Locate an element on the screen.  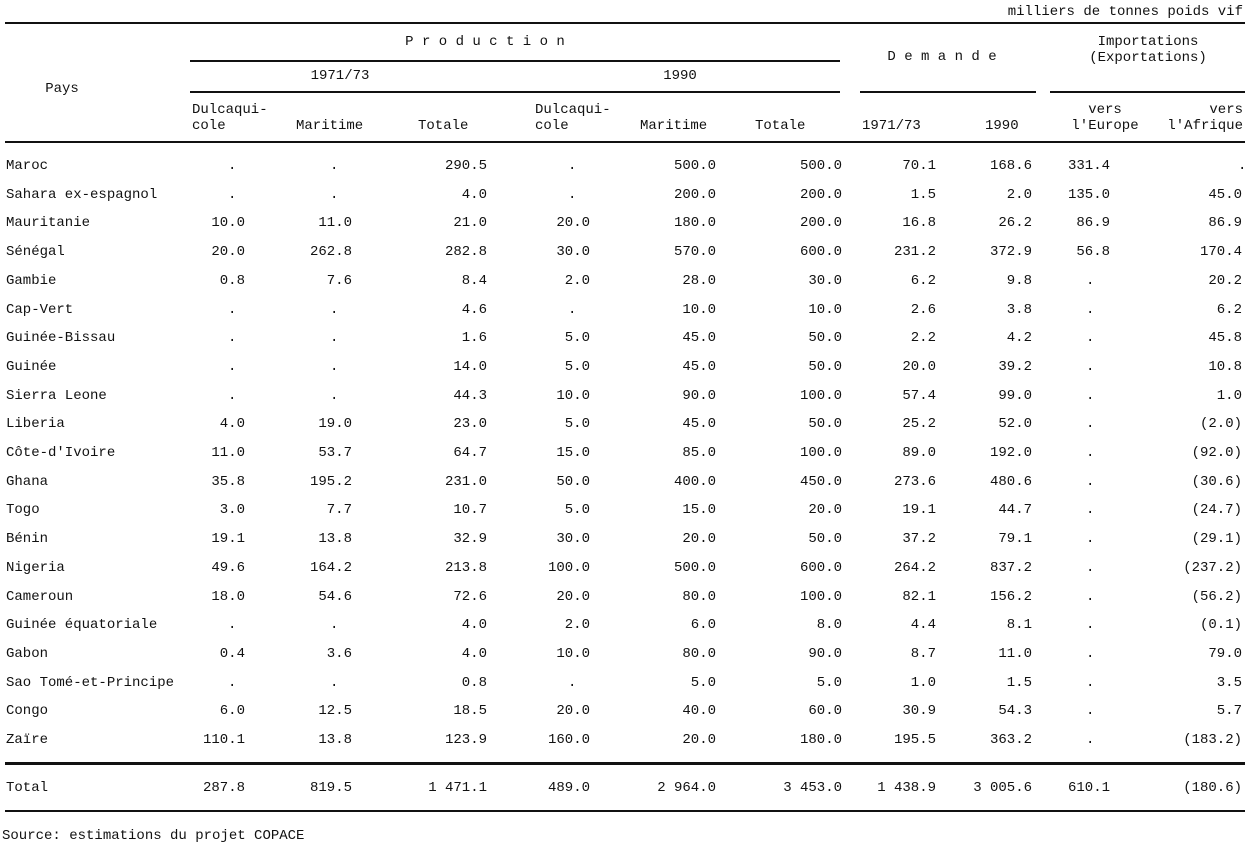
cell: 110.1 is located at coordinates (223, 740).